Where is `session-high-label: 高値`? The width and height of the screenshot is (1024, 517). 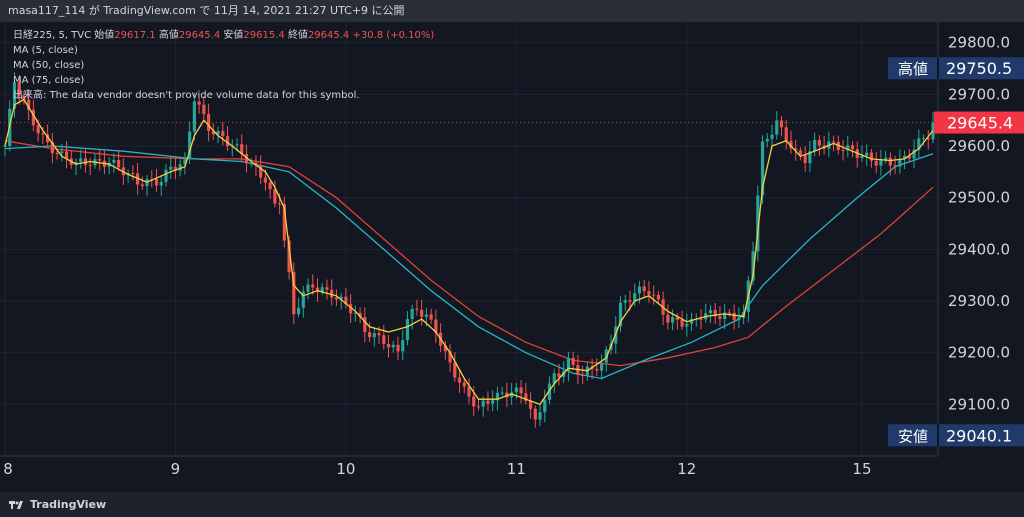 session-high-label: 高値 is located at coordinates (913, 69).